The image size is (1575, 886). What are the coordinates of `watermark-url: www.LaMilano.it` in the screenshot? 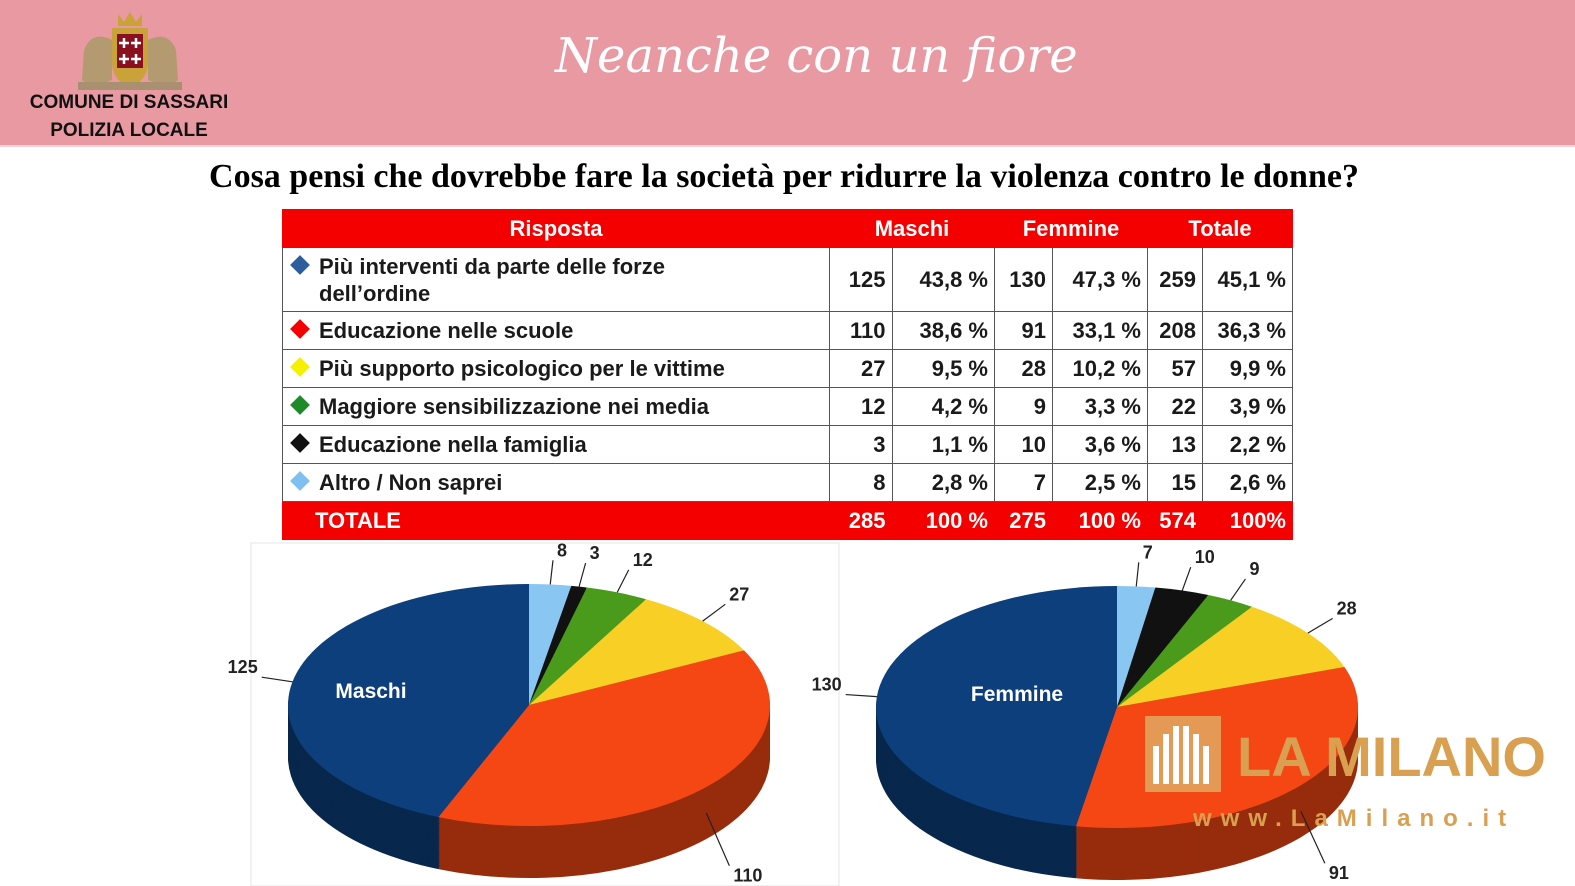 It's located at (1353, 818).